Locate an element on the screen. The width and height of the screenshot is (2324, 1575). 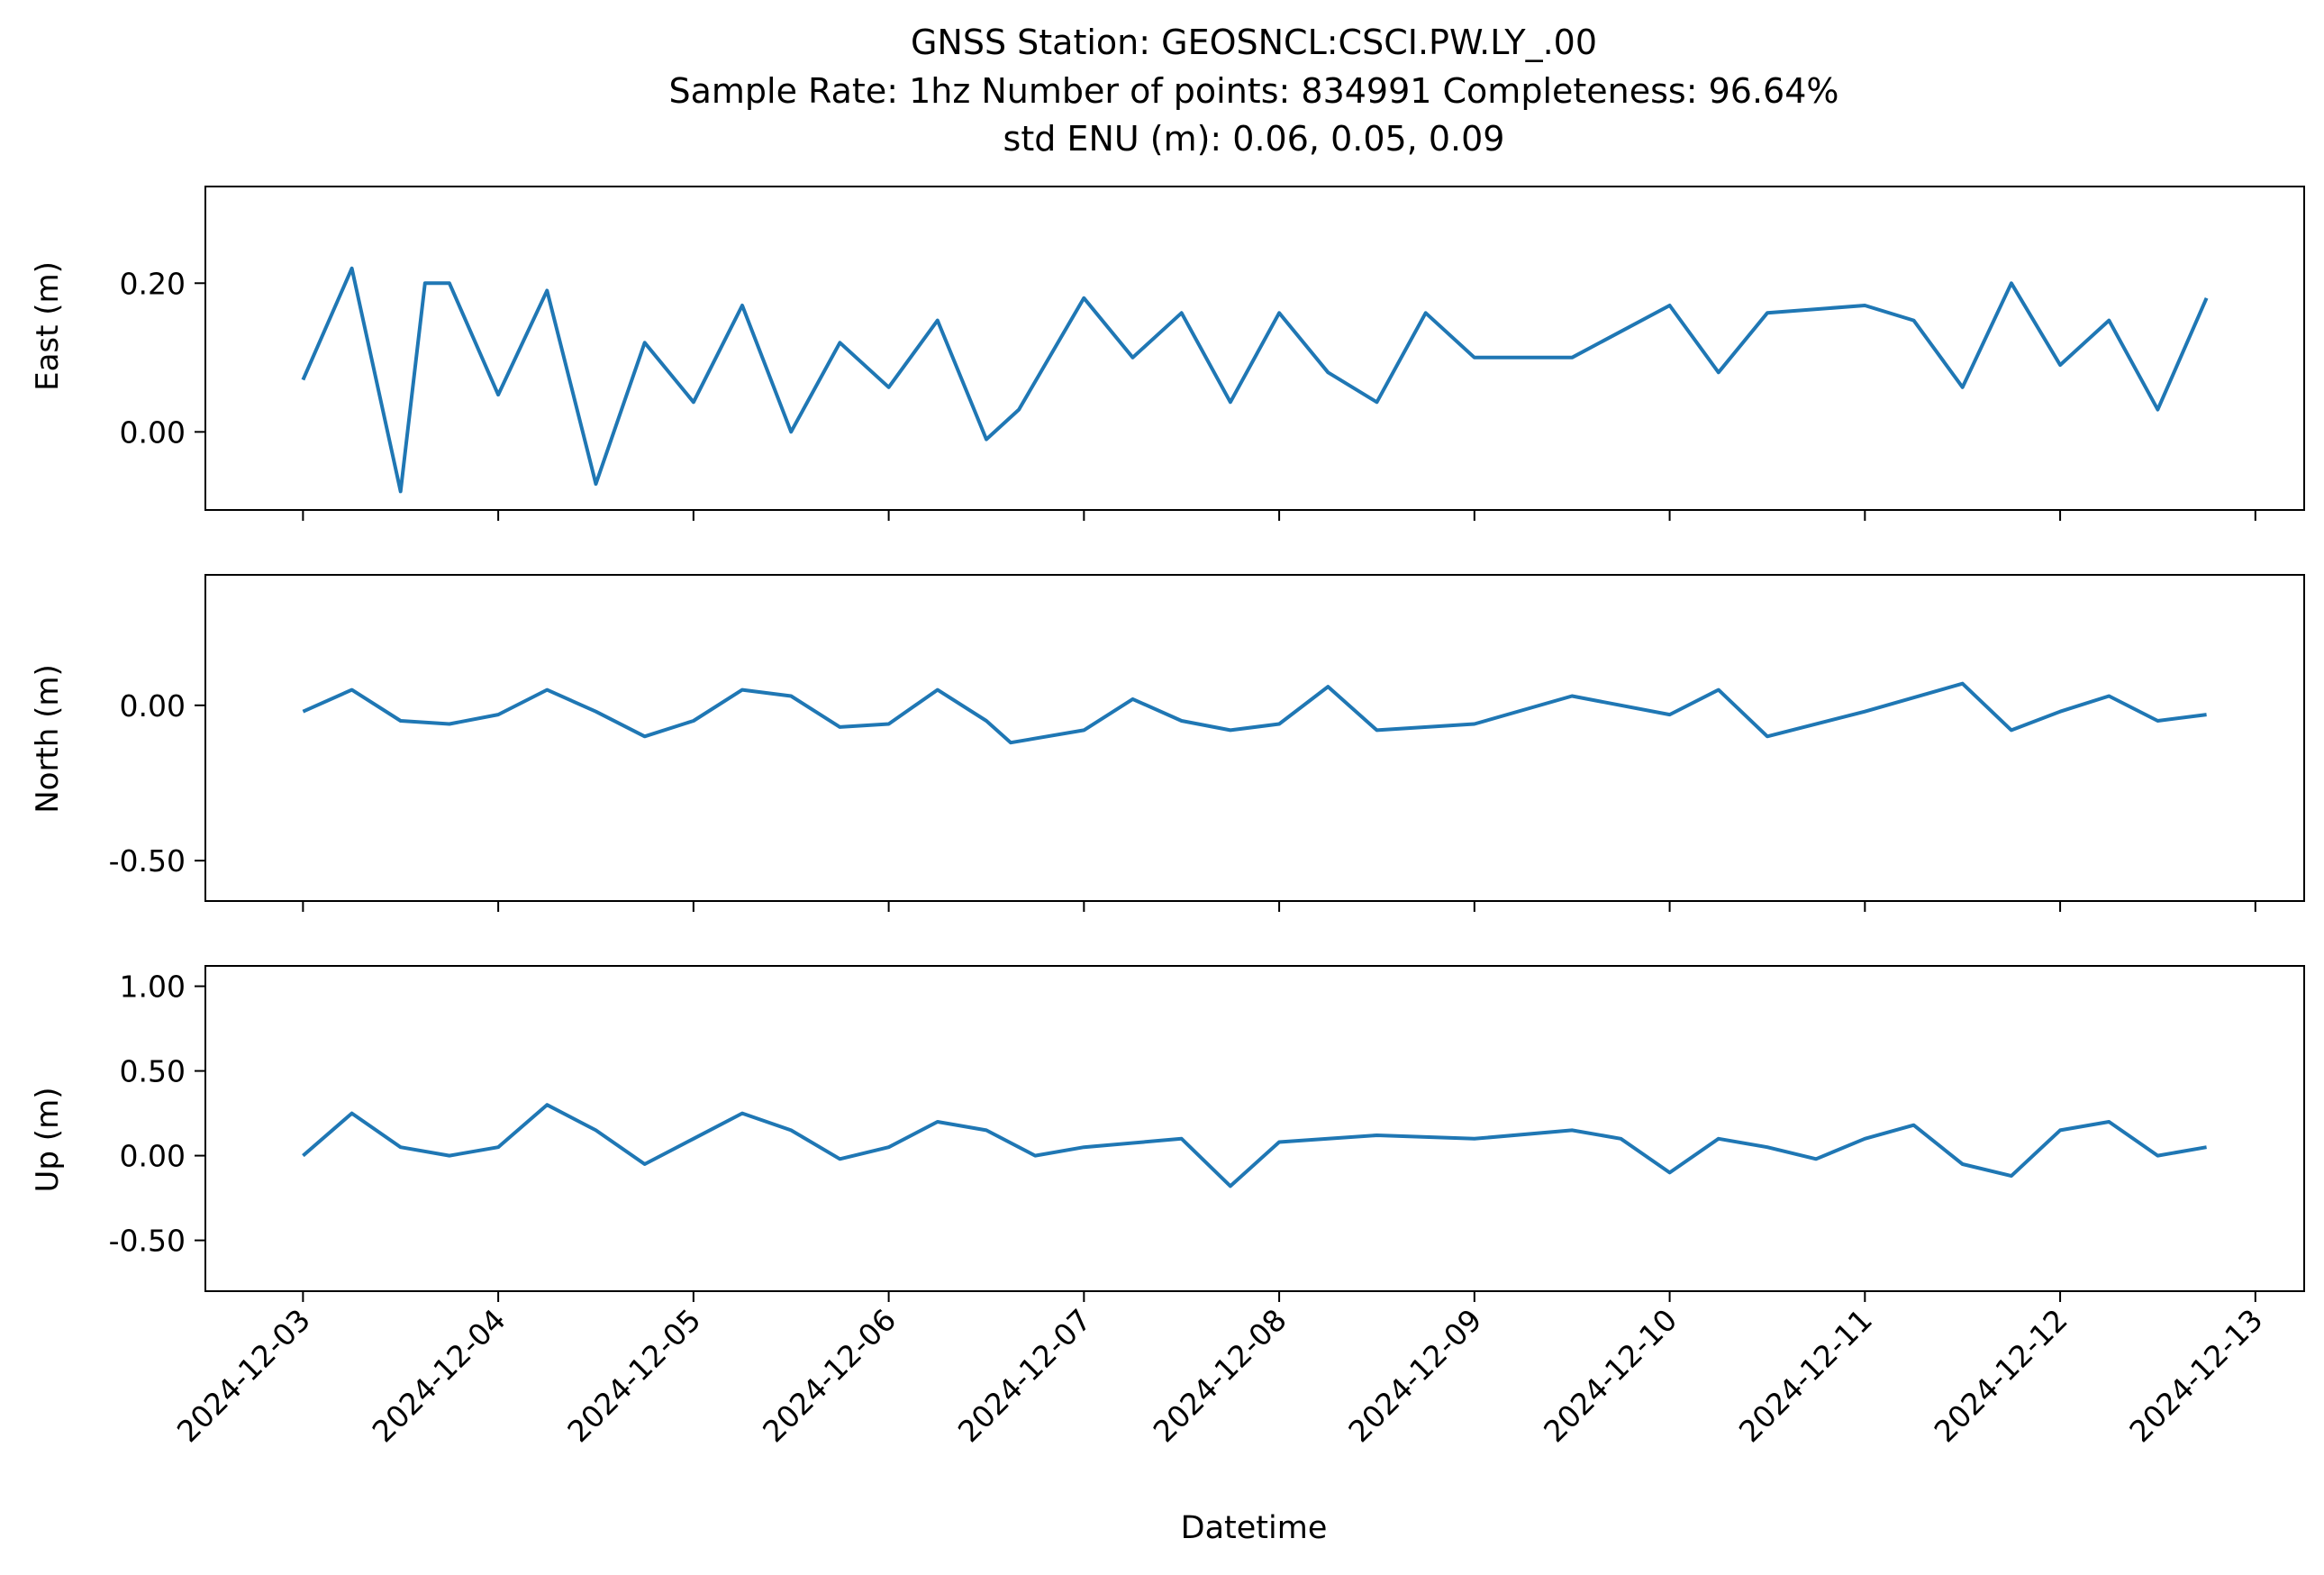
up-y-tick-label: 0.50 is located at coordinates (153, 1071).